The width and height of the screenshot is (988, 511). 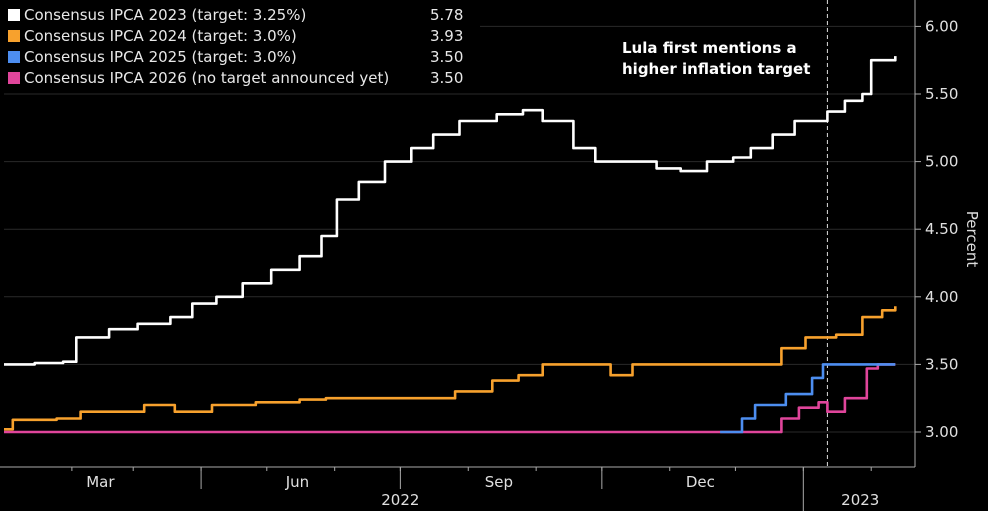 I want to click on legend-item: Consensus IPCA 2024 (target: 3.0%) 3.93, so click(x=240, y=35).